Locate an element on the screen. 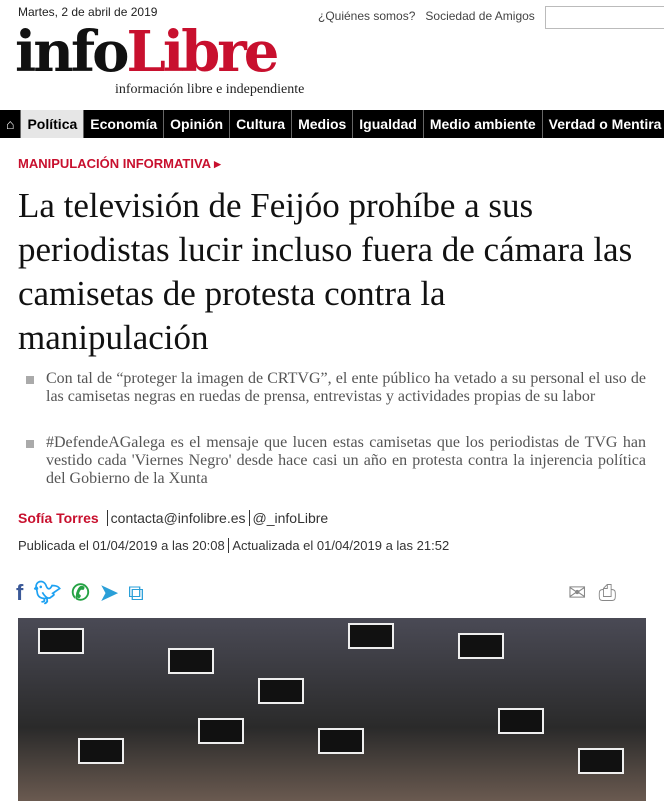 The height and width of the screenshot is (801, 664). tagline: información libre e independiente is located at coordinates (210, 89).